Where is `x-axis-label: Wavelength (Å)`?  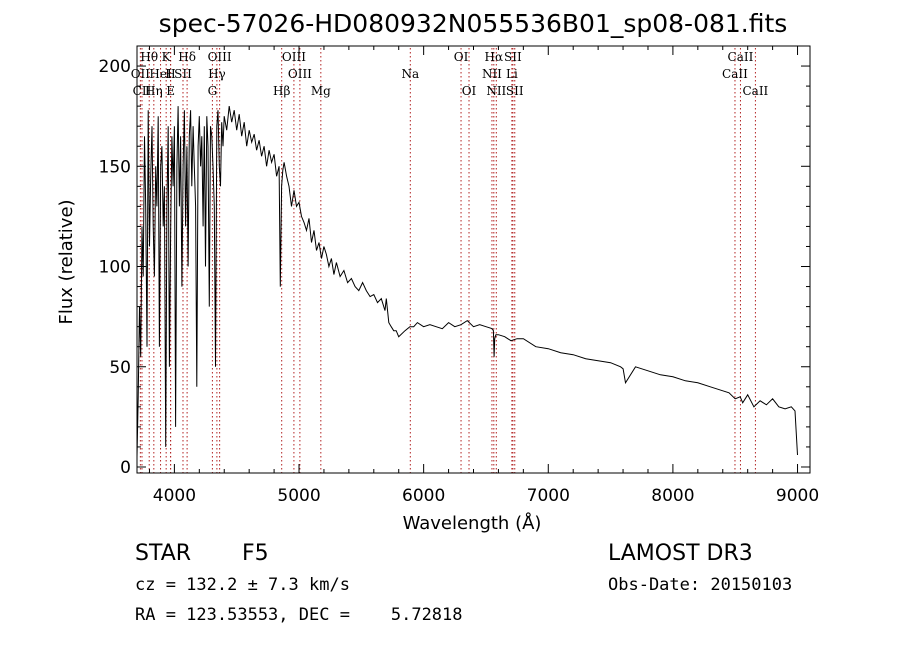 x-axis-label: Wavelength (Å) is located at coordinates (472, 523).